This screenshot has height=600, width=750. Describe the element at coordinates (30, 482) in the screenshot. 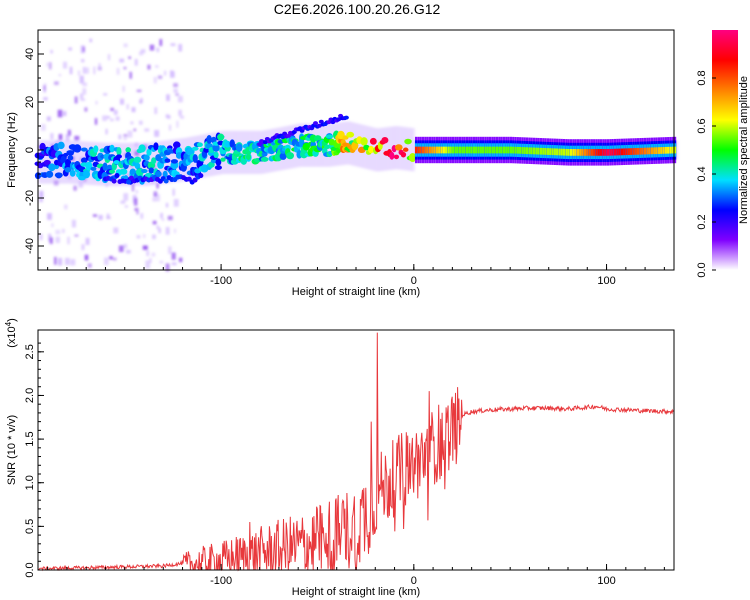

I see `y-tick-label: 1.0` at that location.